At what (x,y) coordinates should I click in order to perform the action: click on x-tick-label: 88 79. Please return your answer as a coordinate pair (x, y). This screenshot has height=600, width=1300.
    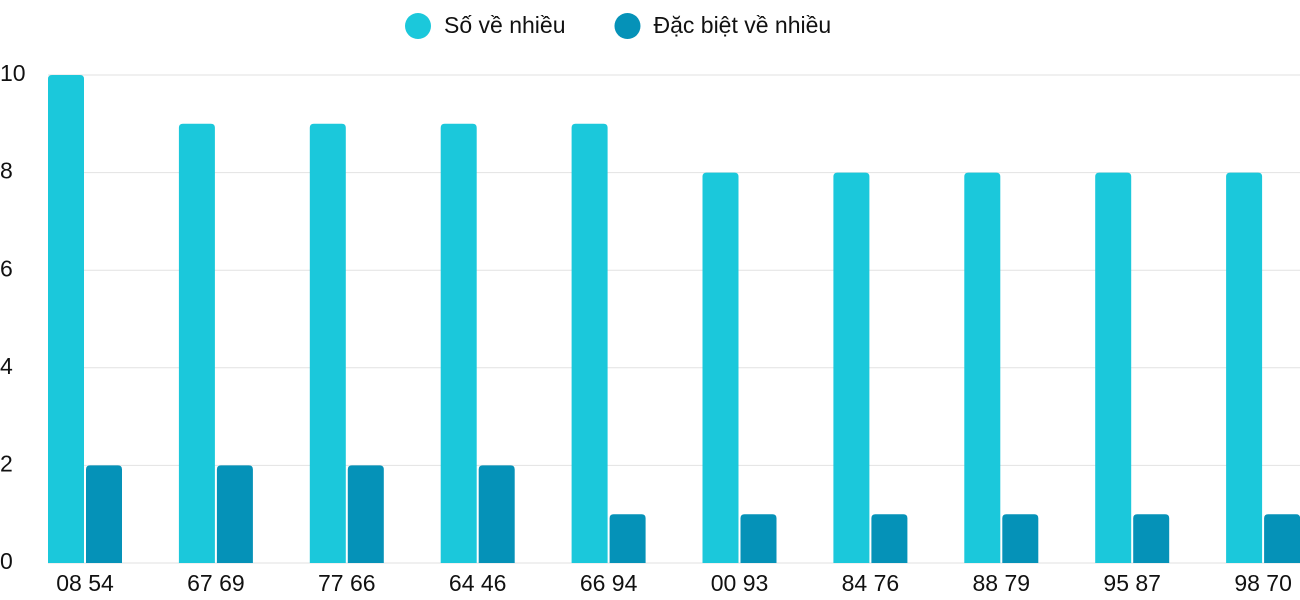
    Looking at the image, I should click on (1002, 583).